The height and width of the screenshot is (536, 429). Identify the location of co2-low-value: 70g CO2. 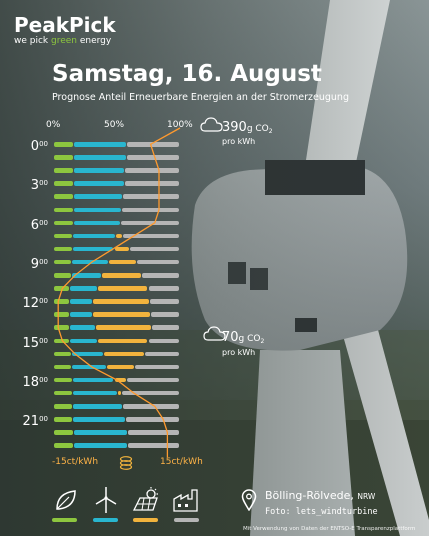
(243, 340).